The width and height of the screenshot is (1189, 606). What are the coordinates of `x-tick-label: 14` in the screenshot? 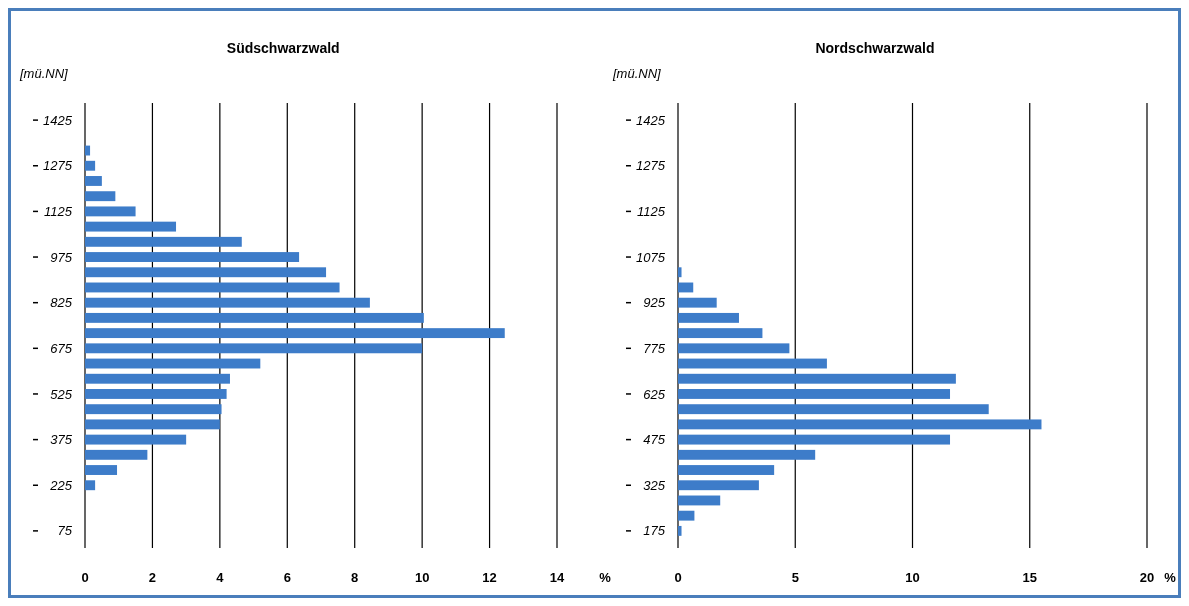 It's located at (557, 577).